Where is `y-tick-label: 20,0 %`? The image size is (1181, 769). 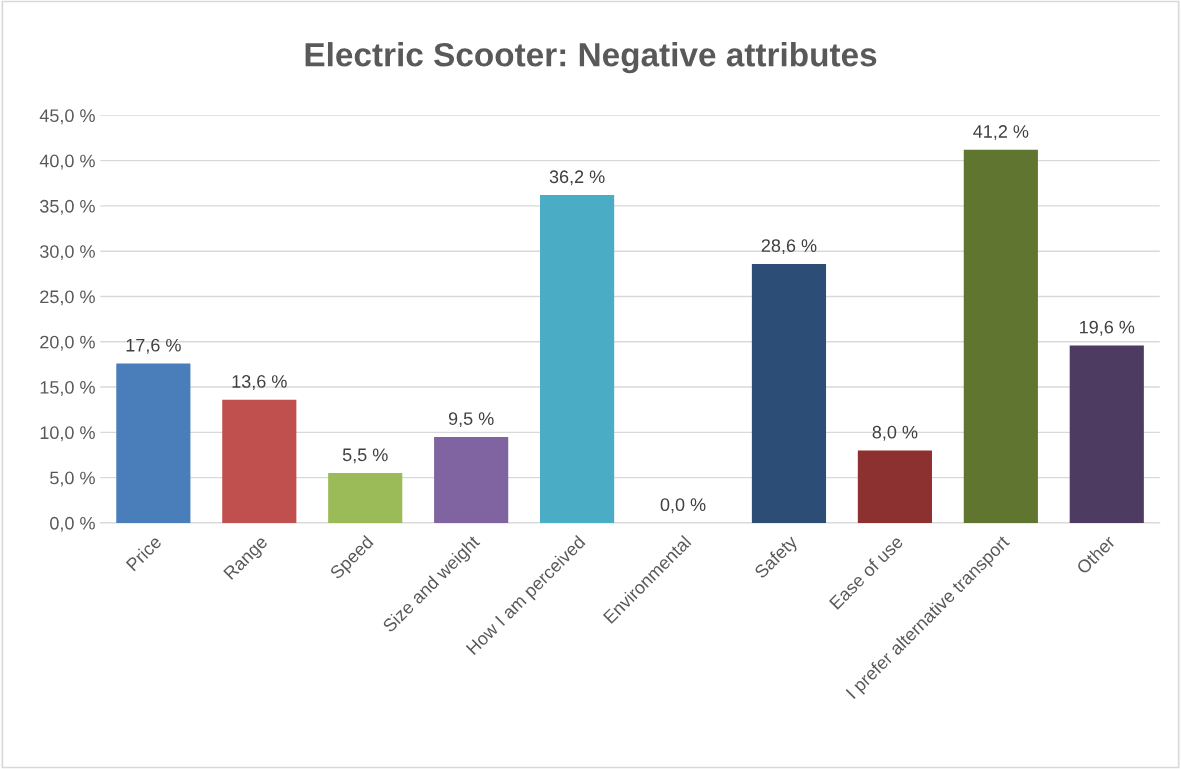 y-tick-label: 20,0 % is located at coordinates (67, 343).